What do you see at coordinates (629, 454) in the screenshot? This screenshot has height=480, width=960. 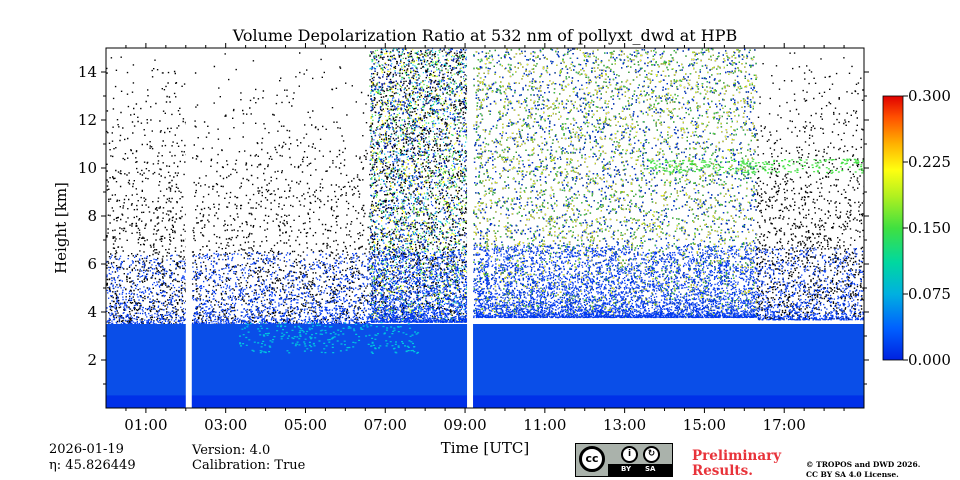 I see `attribution-icon: i` at bounding box center [629, 454].